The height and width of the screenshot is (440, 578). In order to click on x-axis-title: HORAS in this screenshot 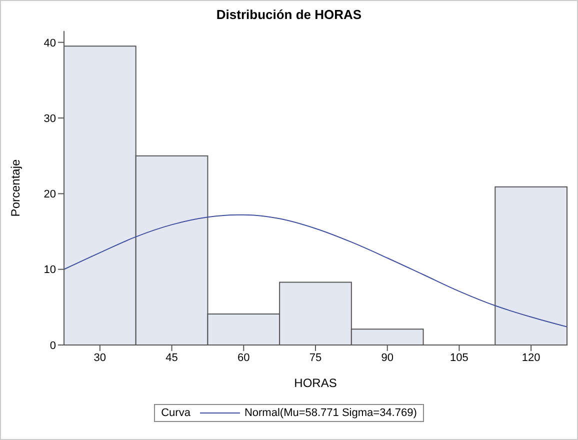, I will do `click(315, 383)`.